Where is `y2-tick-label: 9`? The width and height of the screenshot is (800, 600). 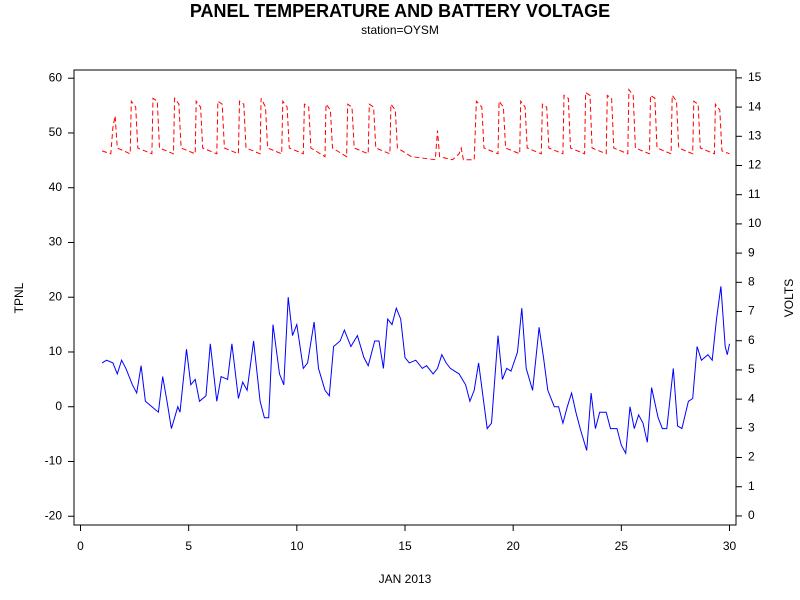 y2-tick-label: 9 is located at coordinates (751, 252).